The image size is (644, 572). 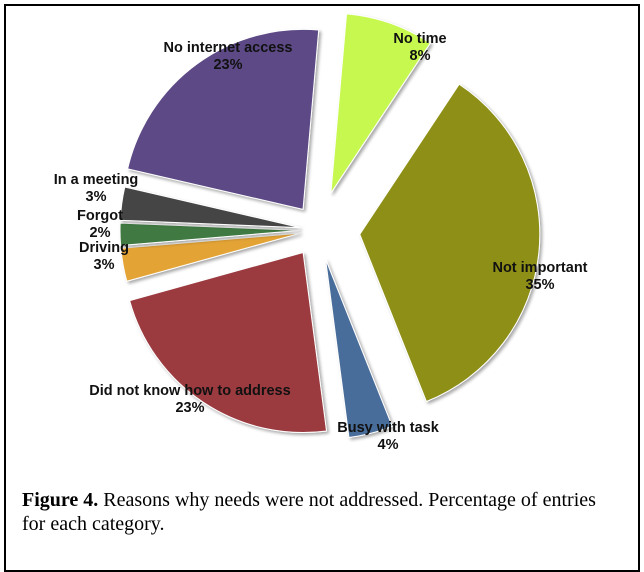 I want to click on slice-label-not-important: Not important 35%, so click(x=539, y=276).